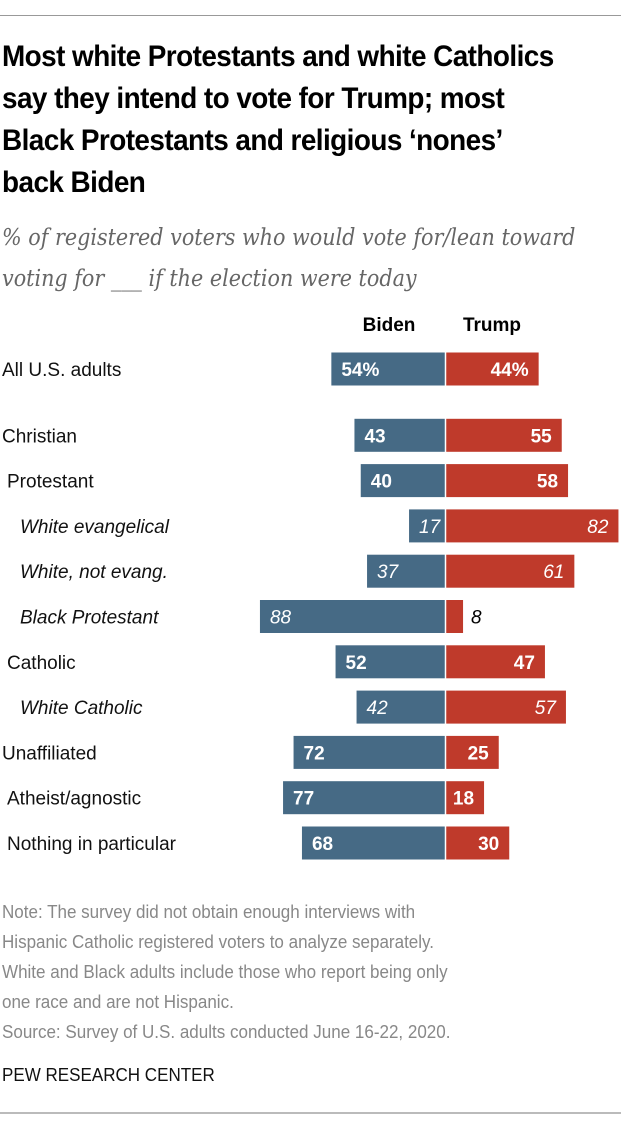  Describe the element at coordinates (95, 527) in the screenshot. I see `category-label: White evangelical` at that location.